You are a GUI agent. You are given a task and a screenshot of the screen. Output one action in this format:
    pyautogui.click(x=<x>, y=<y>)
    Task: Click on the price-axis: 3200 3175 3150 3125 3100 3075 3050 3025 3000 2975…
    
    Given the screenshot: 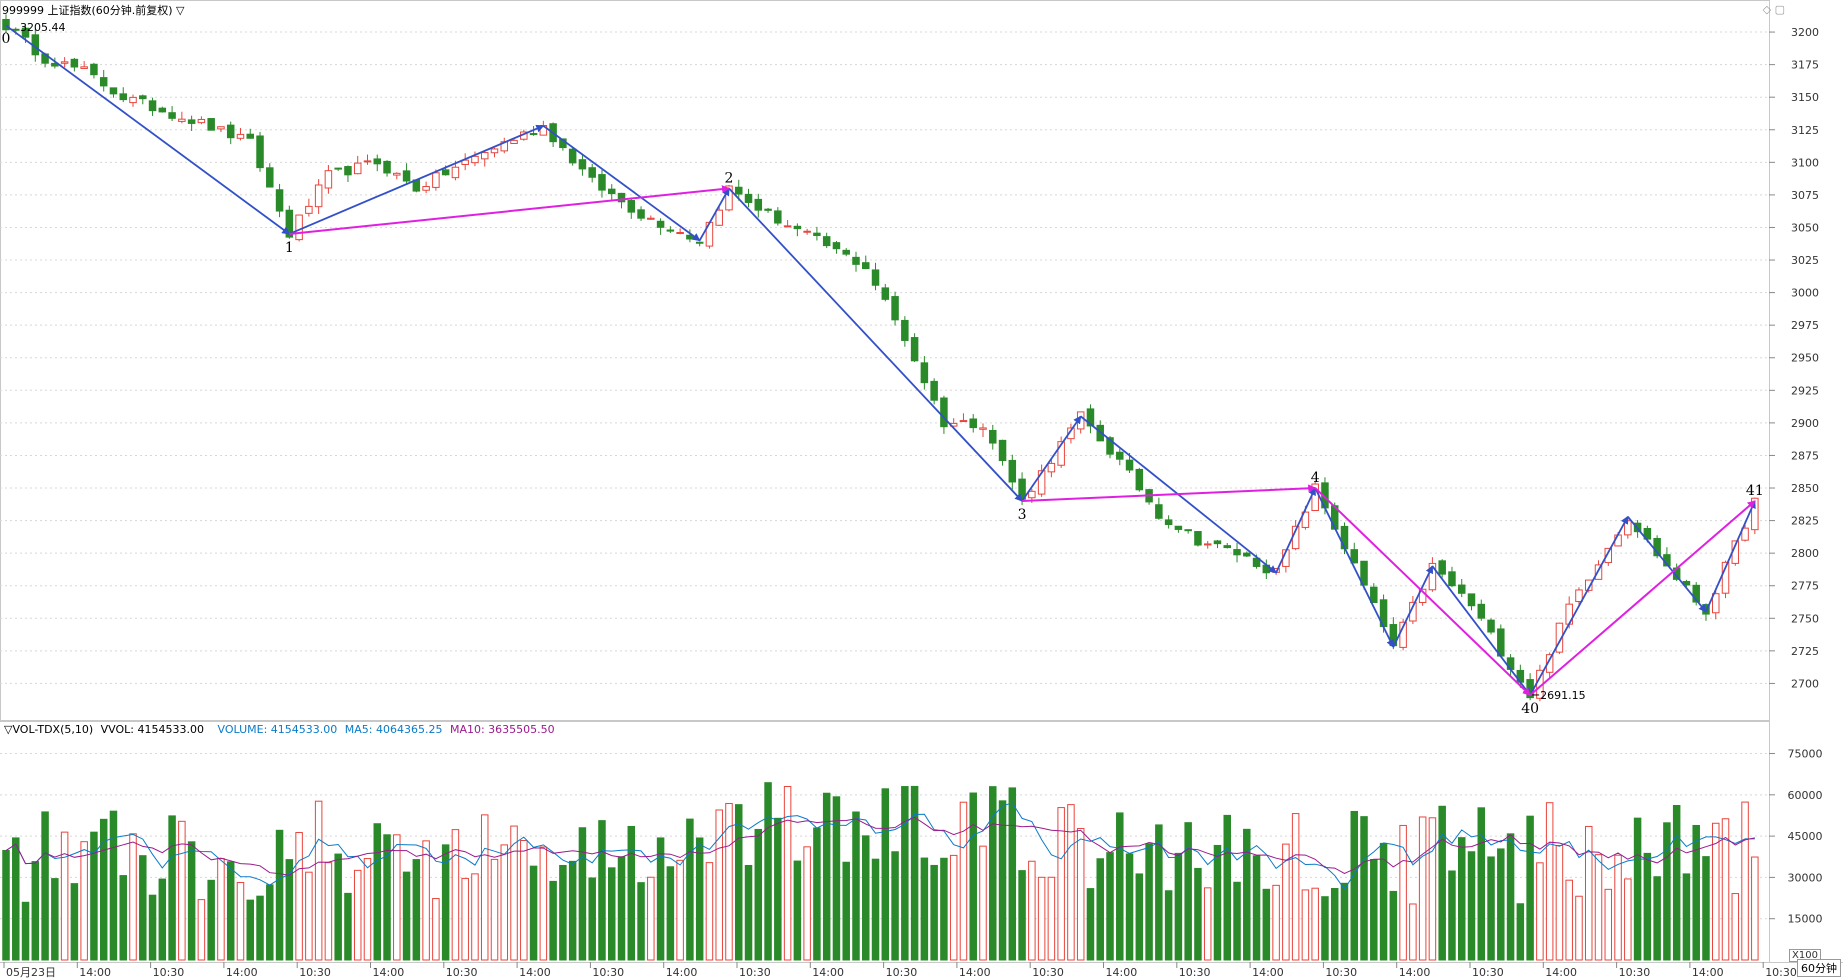 What is the action you would take?
    pyautogui.click(x=1794, y=358)
    